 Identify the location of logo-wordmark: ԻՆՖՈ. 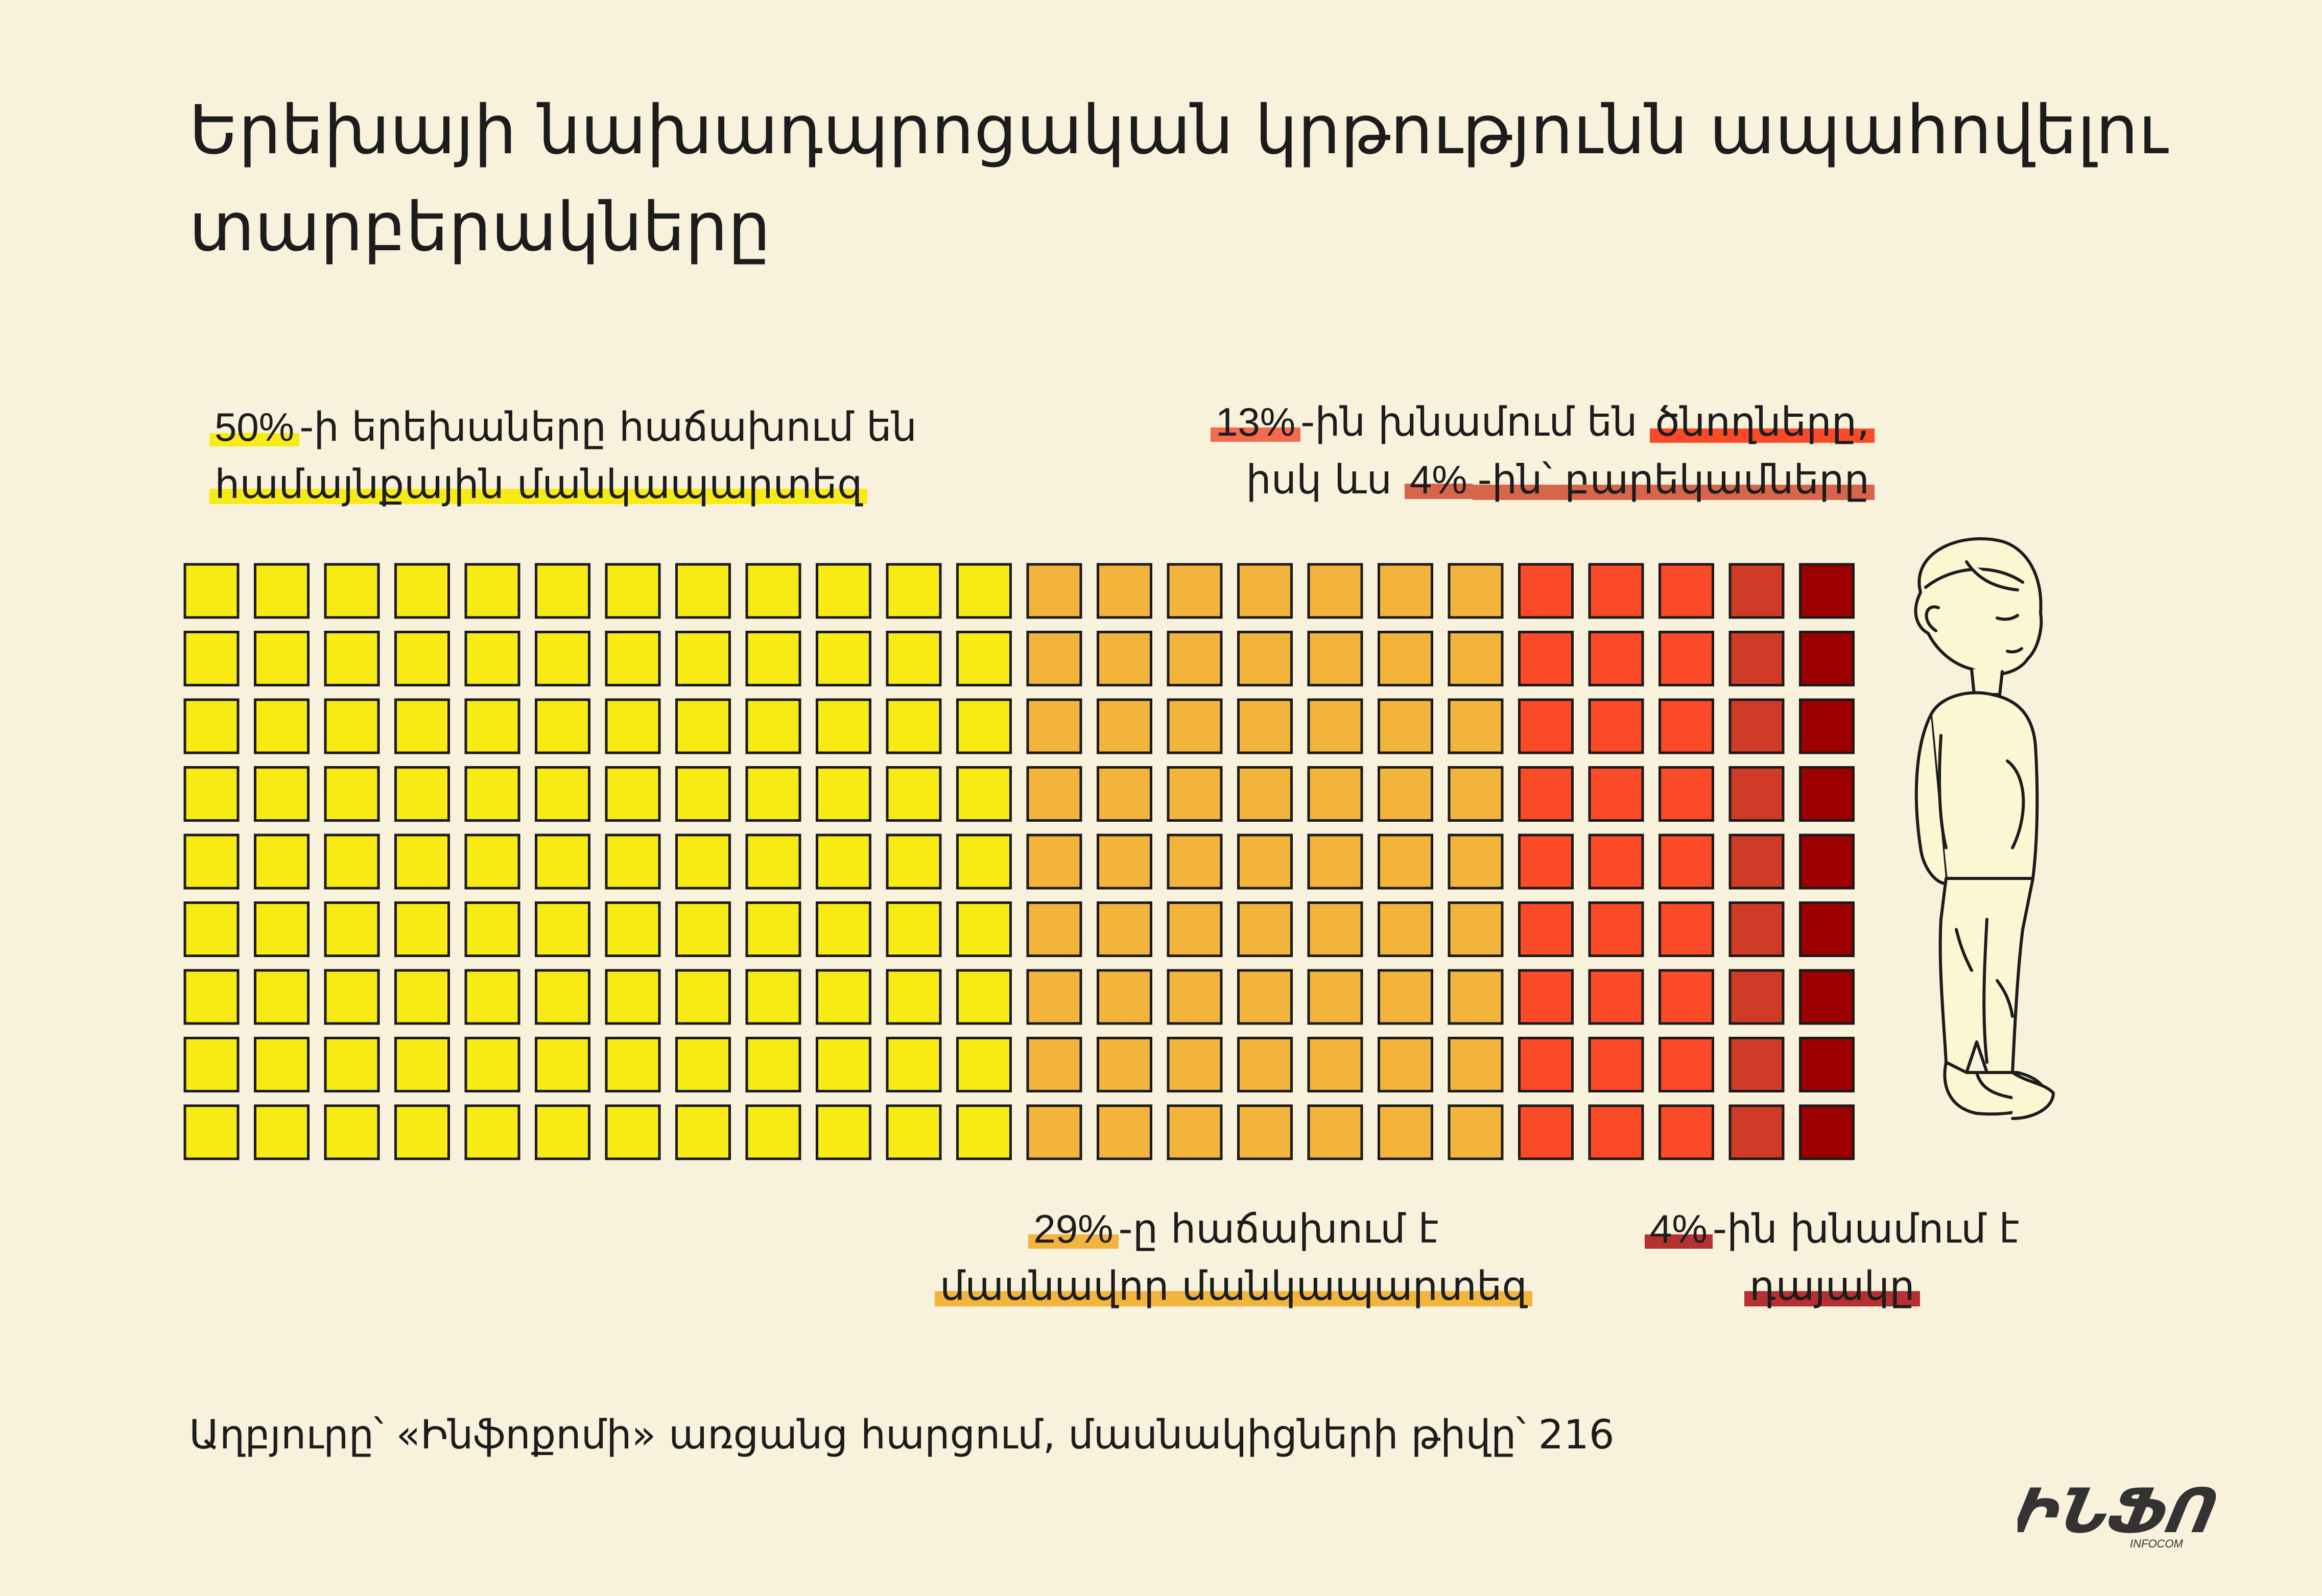
(2121, 1511).